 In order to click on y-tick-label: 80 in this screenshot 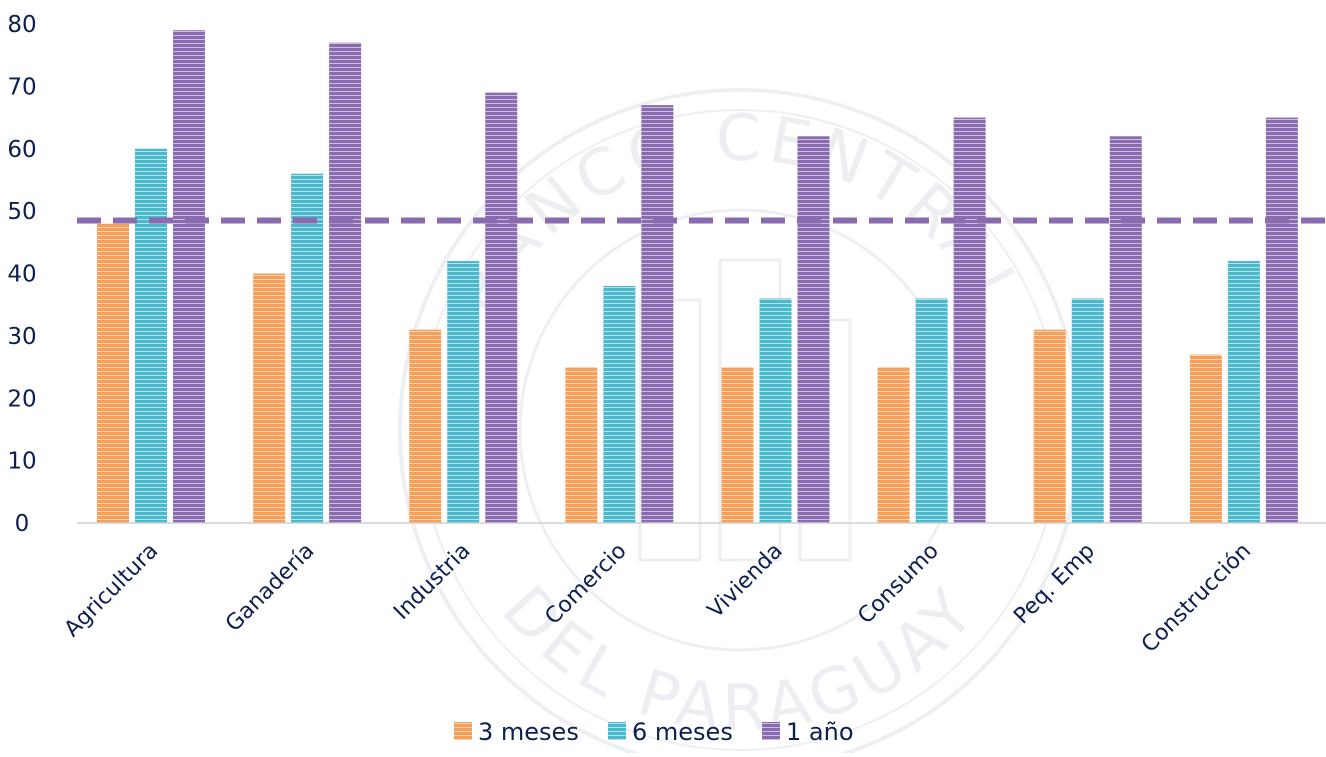, I will do `click(21, 25)`.